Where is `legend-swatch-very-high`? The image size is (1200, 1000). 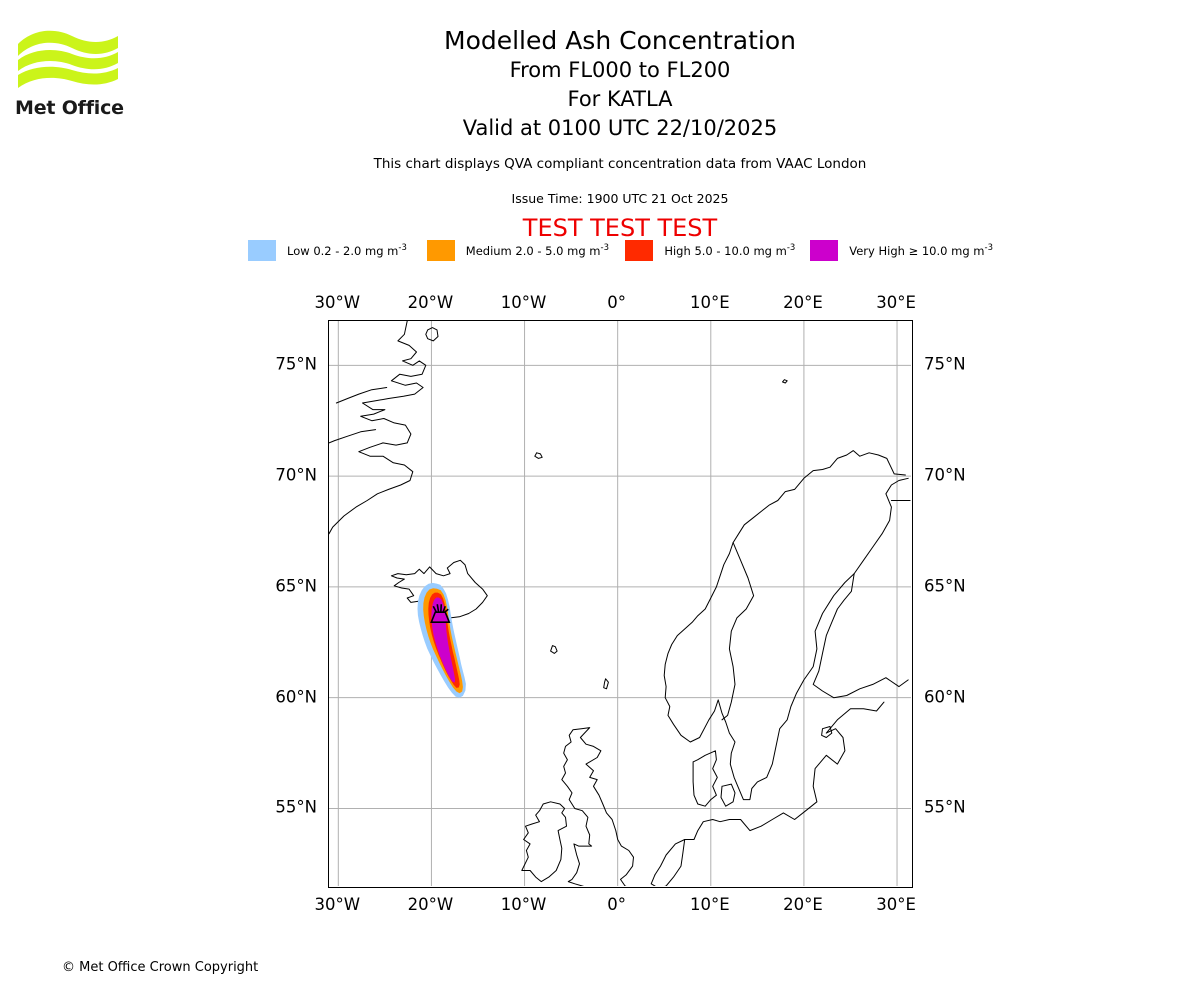
legend-swatch-very-high is located at coordinates (824, 250).